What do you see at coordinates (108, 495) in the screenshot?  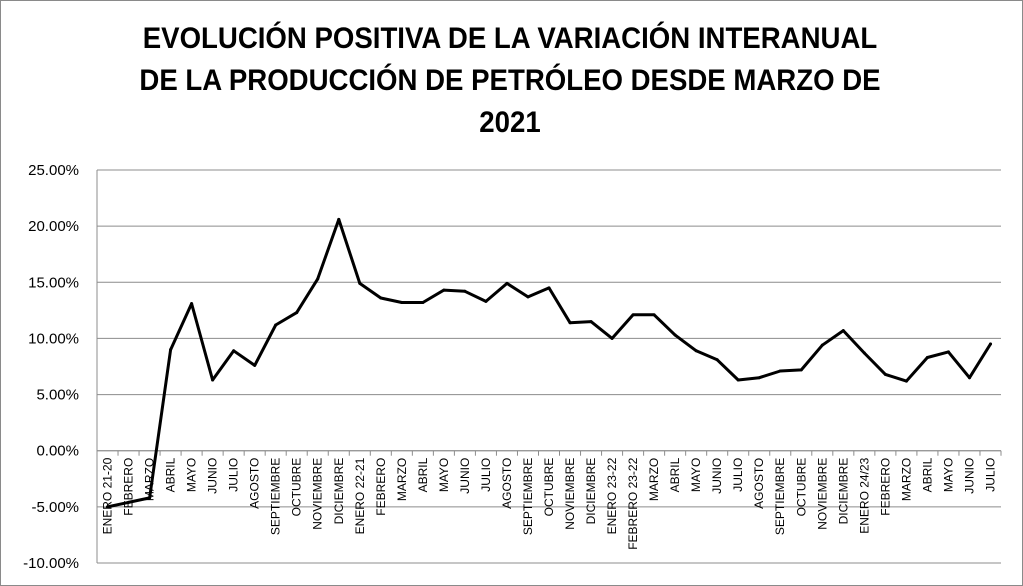 I see `x-tick-label: ENERO 21-20` at bounding box center [108, 495].